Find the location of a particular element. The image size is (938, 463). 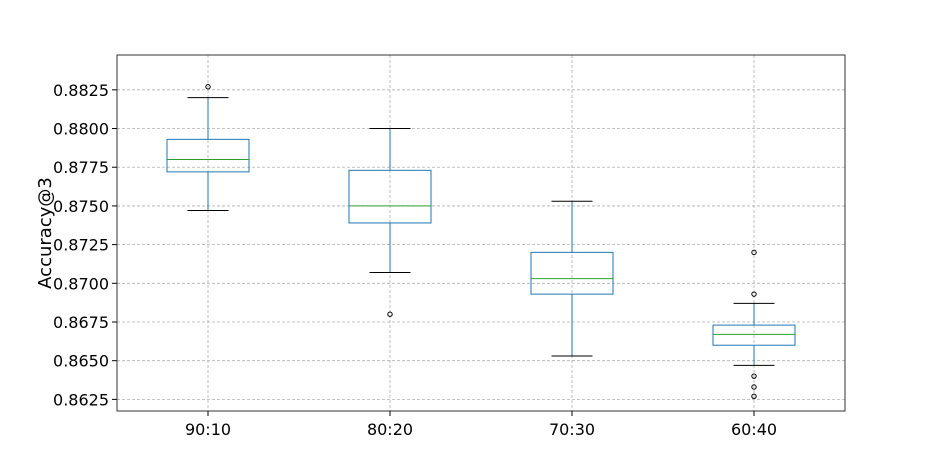

x-tick-label: 60:40 is located at coordinates (754, 429).